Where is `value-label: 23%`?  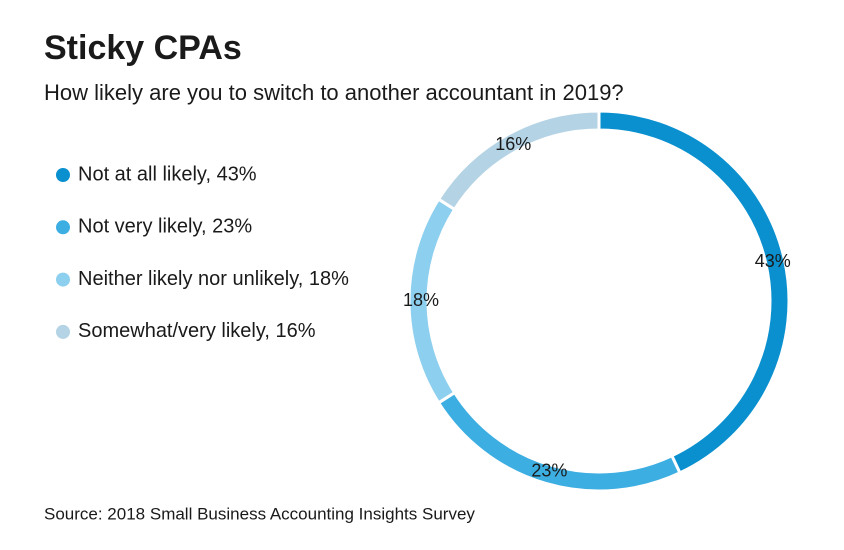 value-label: 23% is located at coordinates (549, 471).